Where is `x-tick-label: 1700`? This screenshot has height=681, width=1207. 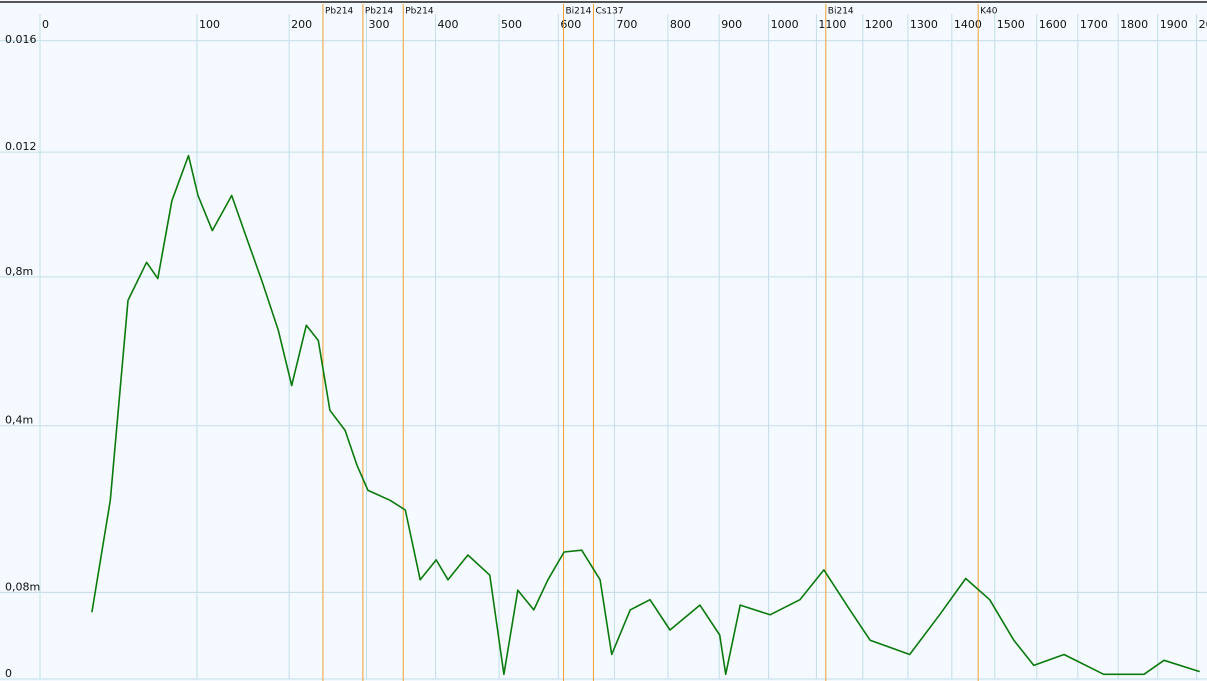 x-tick-label: 1700 is located at coordinates (1094, 24).